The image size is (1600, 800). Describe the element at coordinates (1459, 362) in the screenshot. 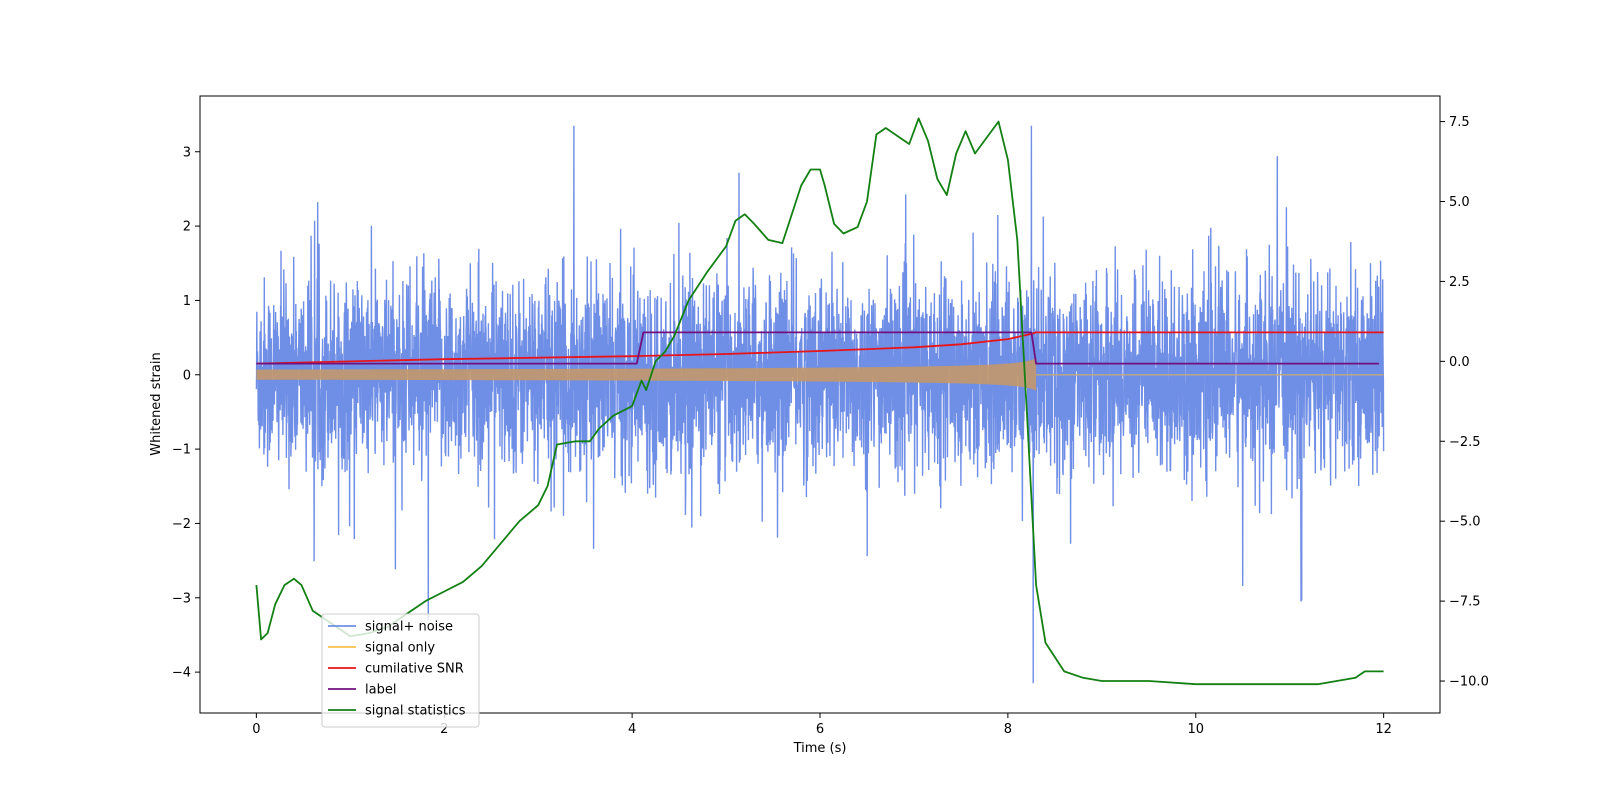

I see `y2-tick-label: 0.0` at that location.